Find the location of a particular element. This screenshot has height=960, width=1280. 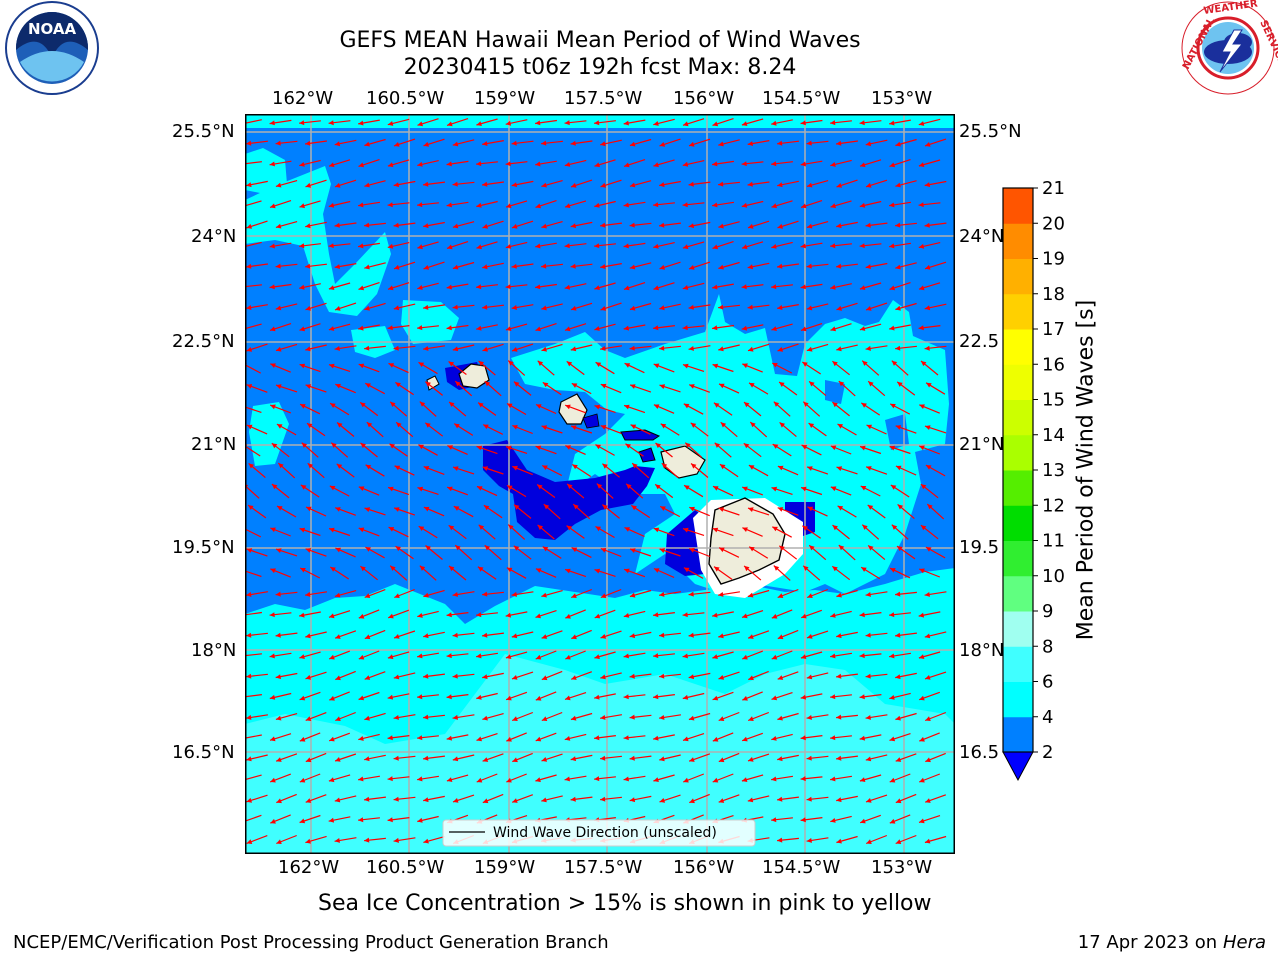

lon-label-top: 159°W is located at coordinates (505, 98).